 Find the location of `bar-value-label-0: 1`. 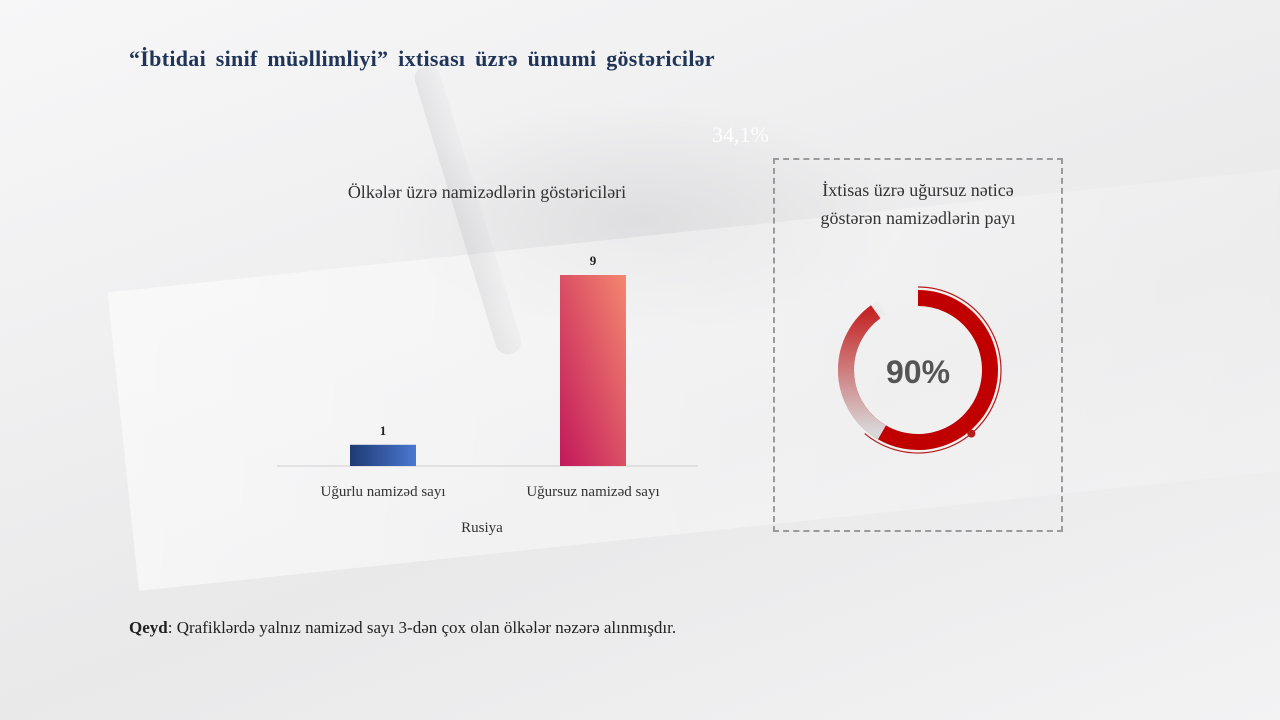

bar-value-label-0: 1 is located at coordinates (383, 430).